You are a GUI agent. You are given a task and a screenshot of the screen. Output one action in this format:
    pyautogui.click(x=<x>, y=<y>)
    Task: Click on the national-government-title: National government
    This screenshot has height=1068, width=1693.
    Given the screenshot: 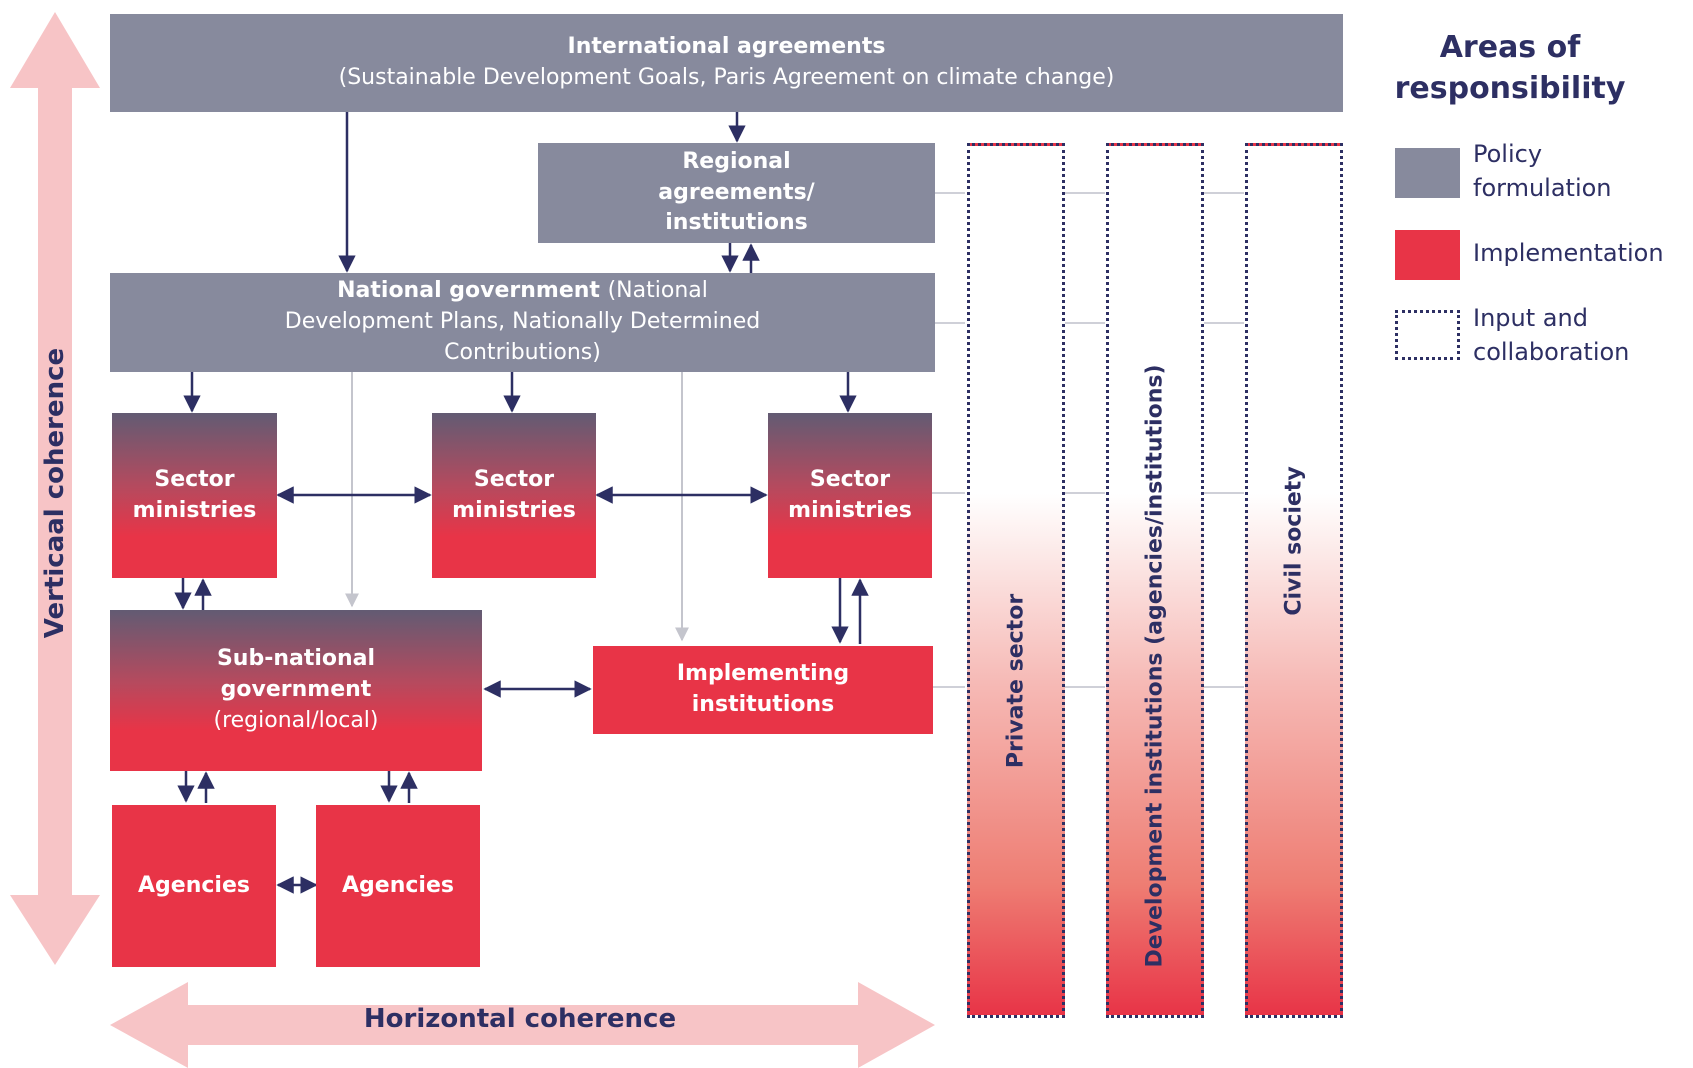 What is the action you would take?
    pyautogui.click(x=468, y=291)
    